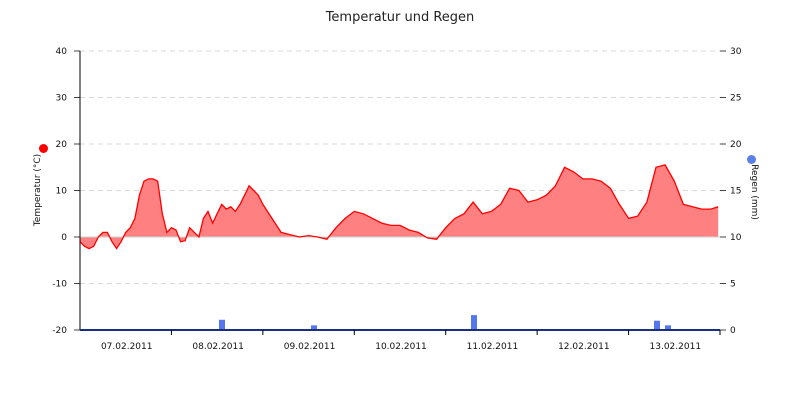 This screenshot has height=400, width=800. What do you see at coordinates (59, 331) in the screenshot?
I see `y-tick-label-left: -20` at bounding box center [59, 331].